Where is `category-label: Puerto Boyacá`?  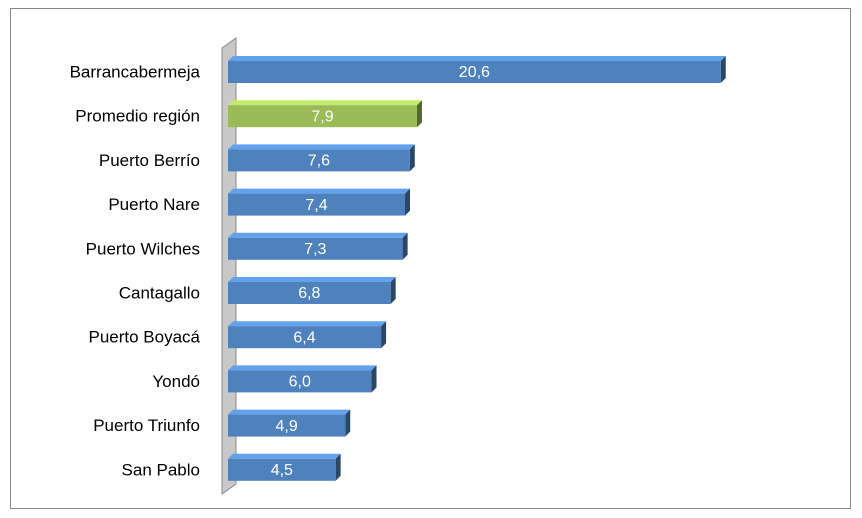
category-label: Puerto Boyacá is located at coordinates (144, 337).